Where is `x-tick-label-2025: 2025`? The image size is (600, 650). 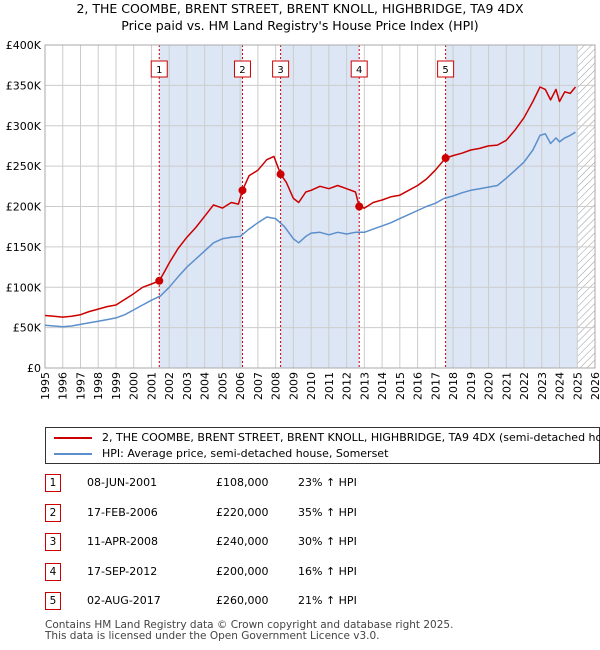 x-tick-label-2025: 2025 is located at coordinates (577, 386).